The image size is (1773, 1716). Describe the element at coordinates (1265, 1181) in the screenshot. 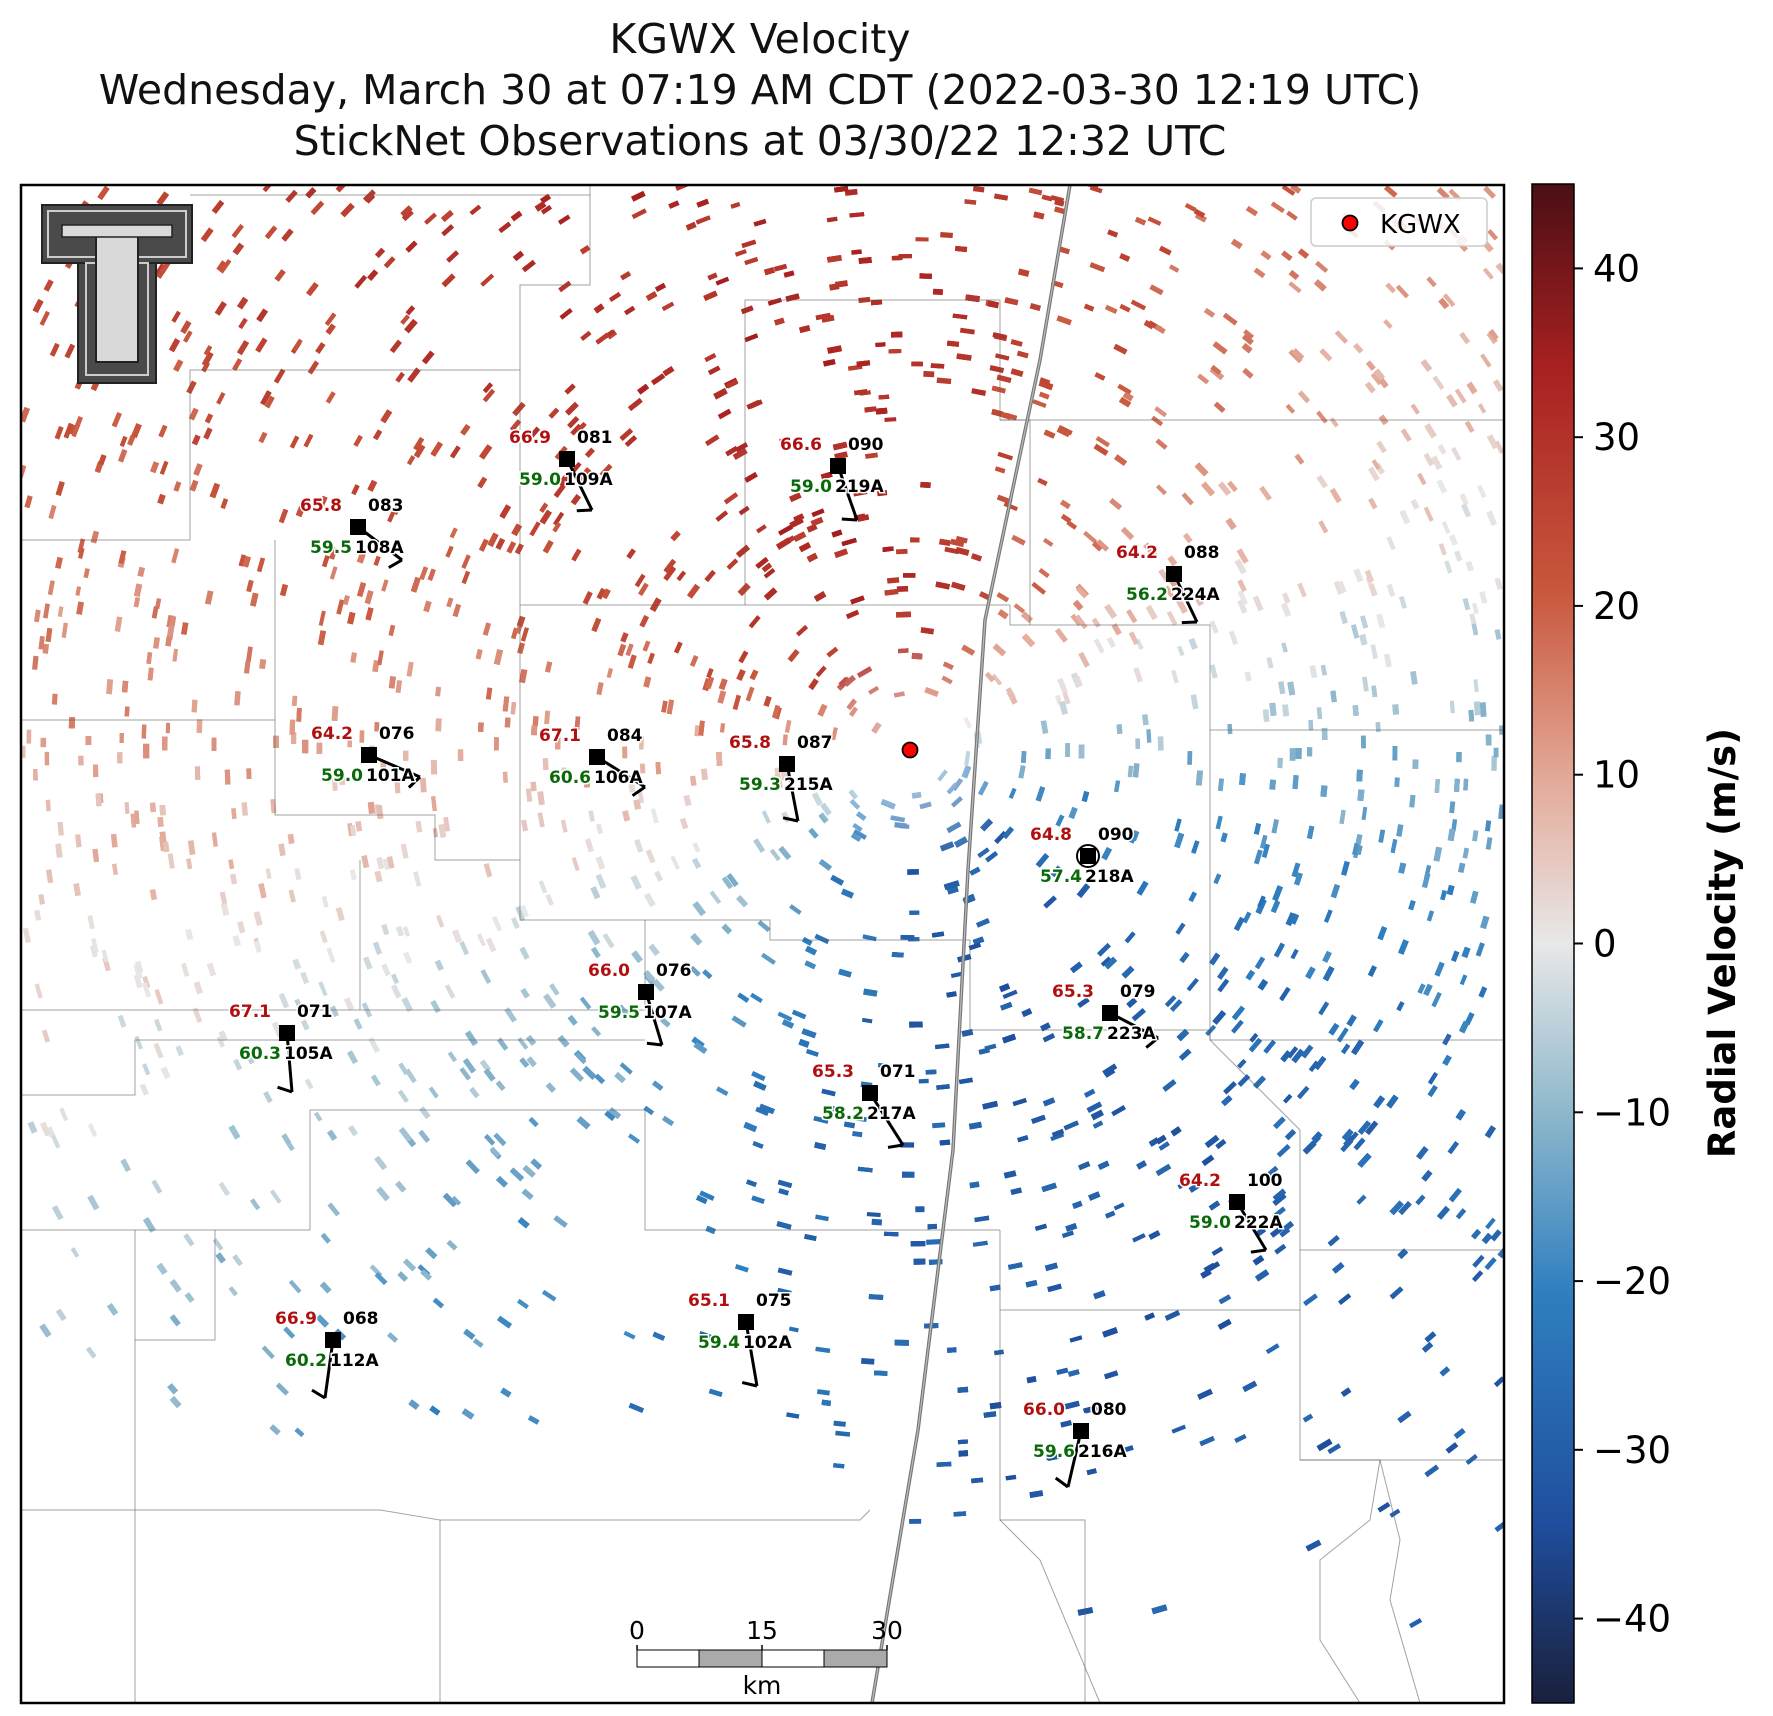

I see `station-wind-dir: 100` at that location.